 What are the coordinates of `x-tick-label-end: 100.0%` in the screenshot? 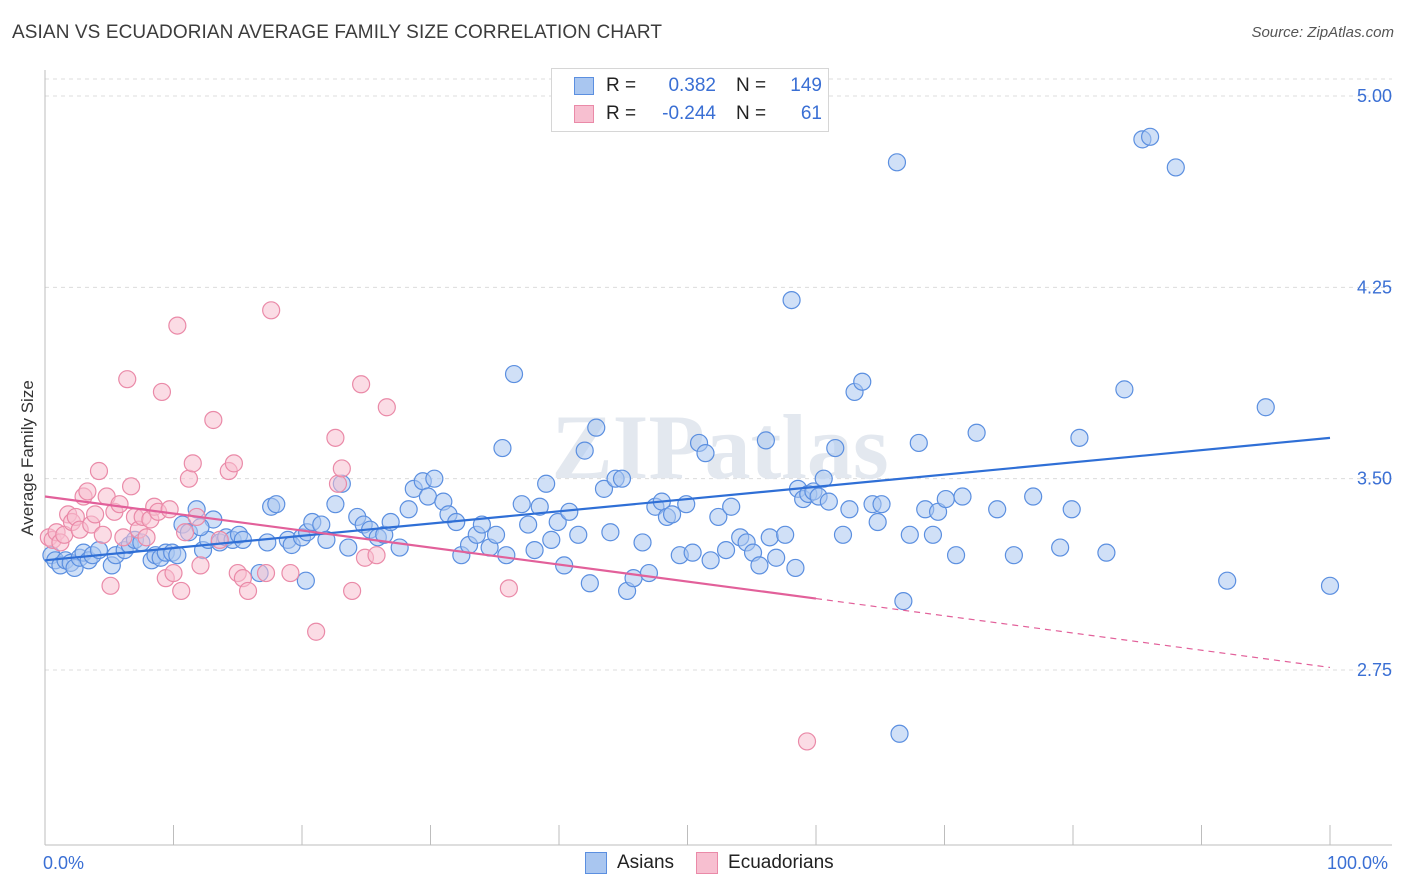 It's located at (1358, 863).